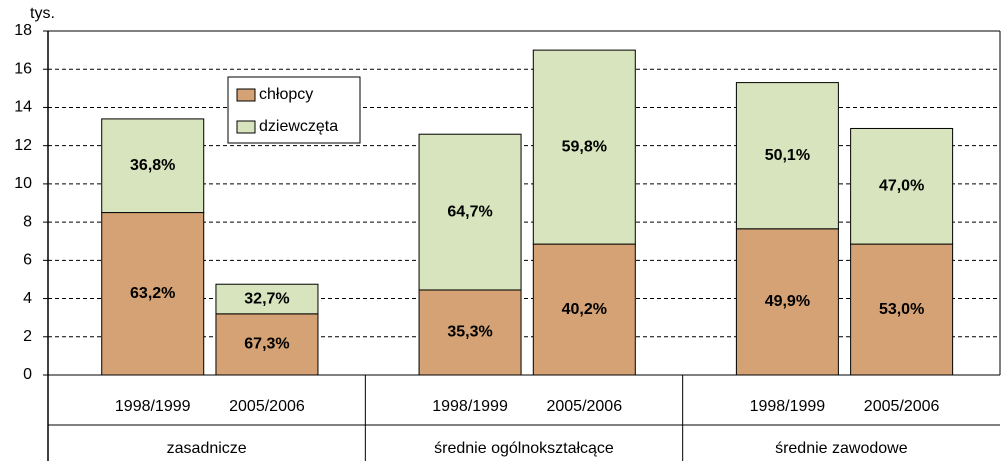  I want to click on y-tick-label: 4, so click(27, 298).